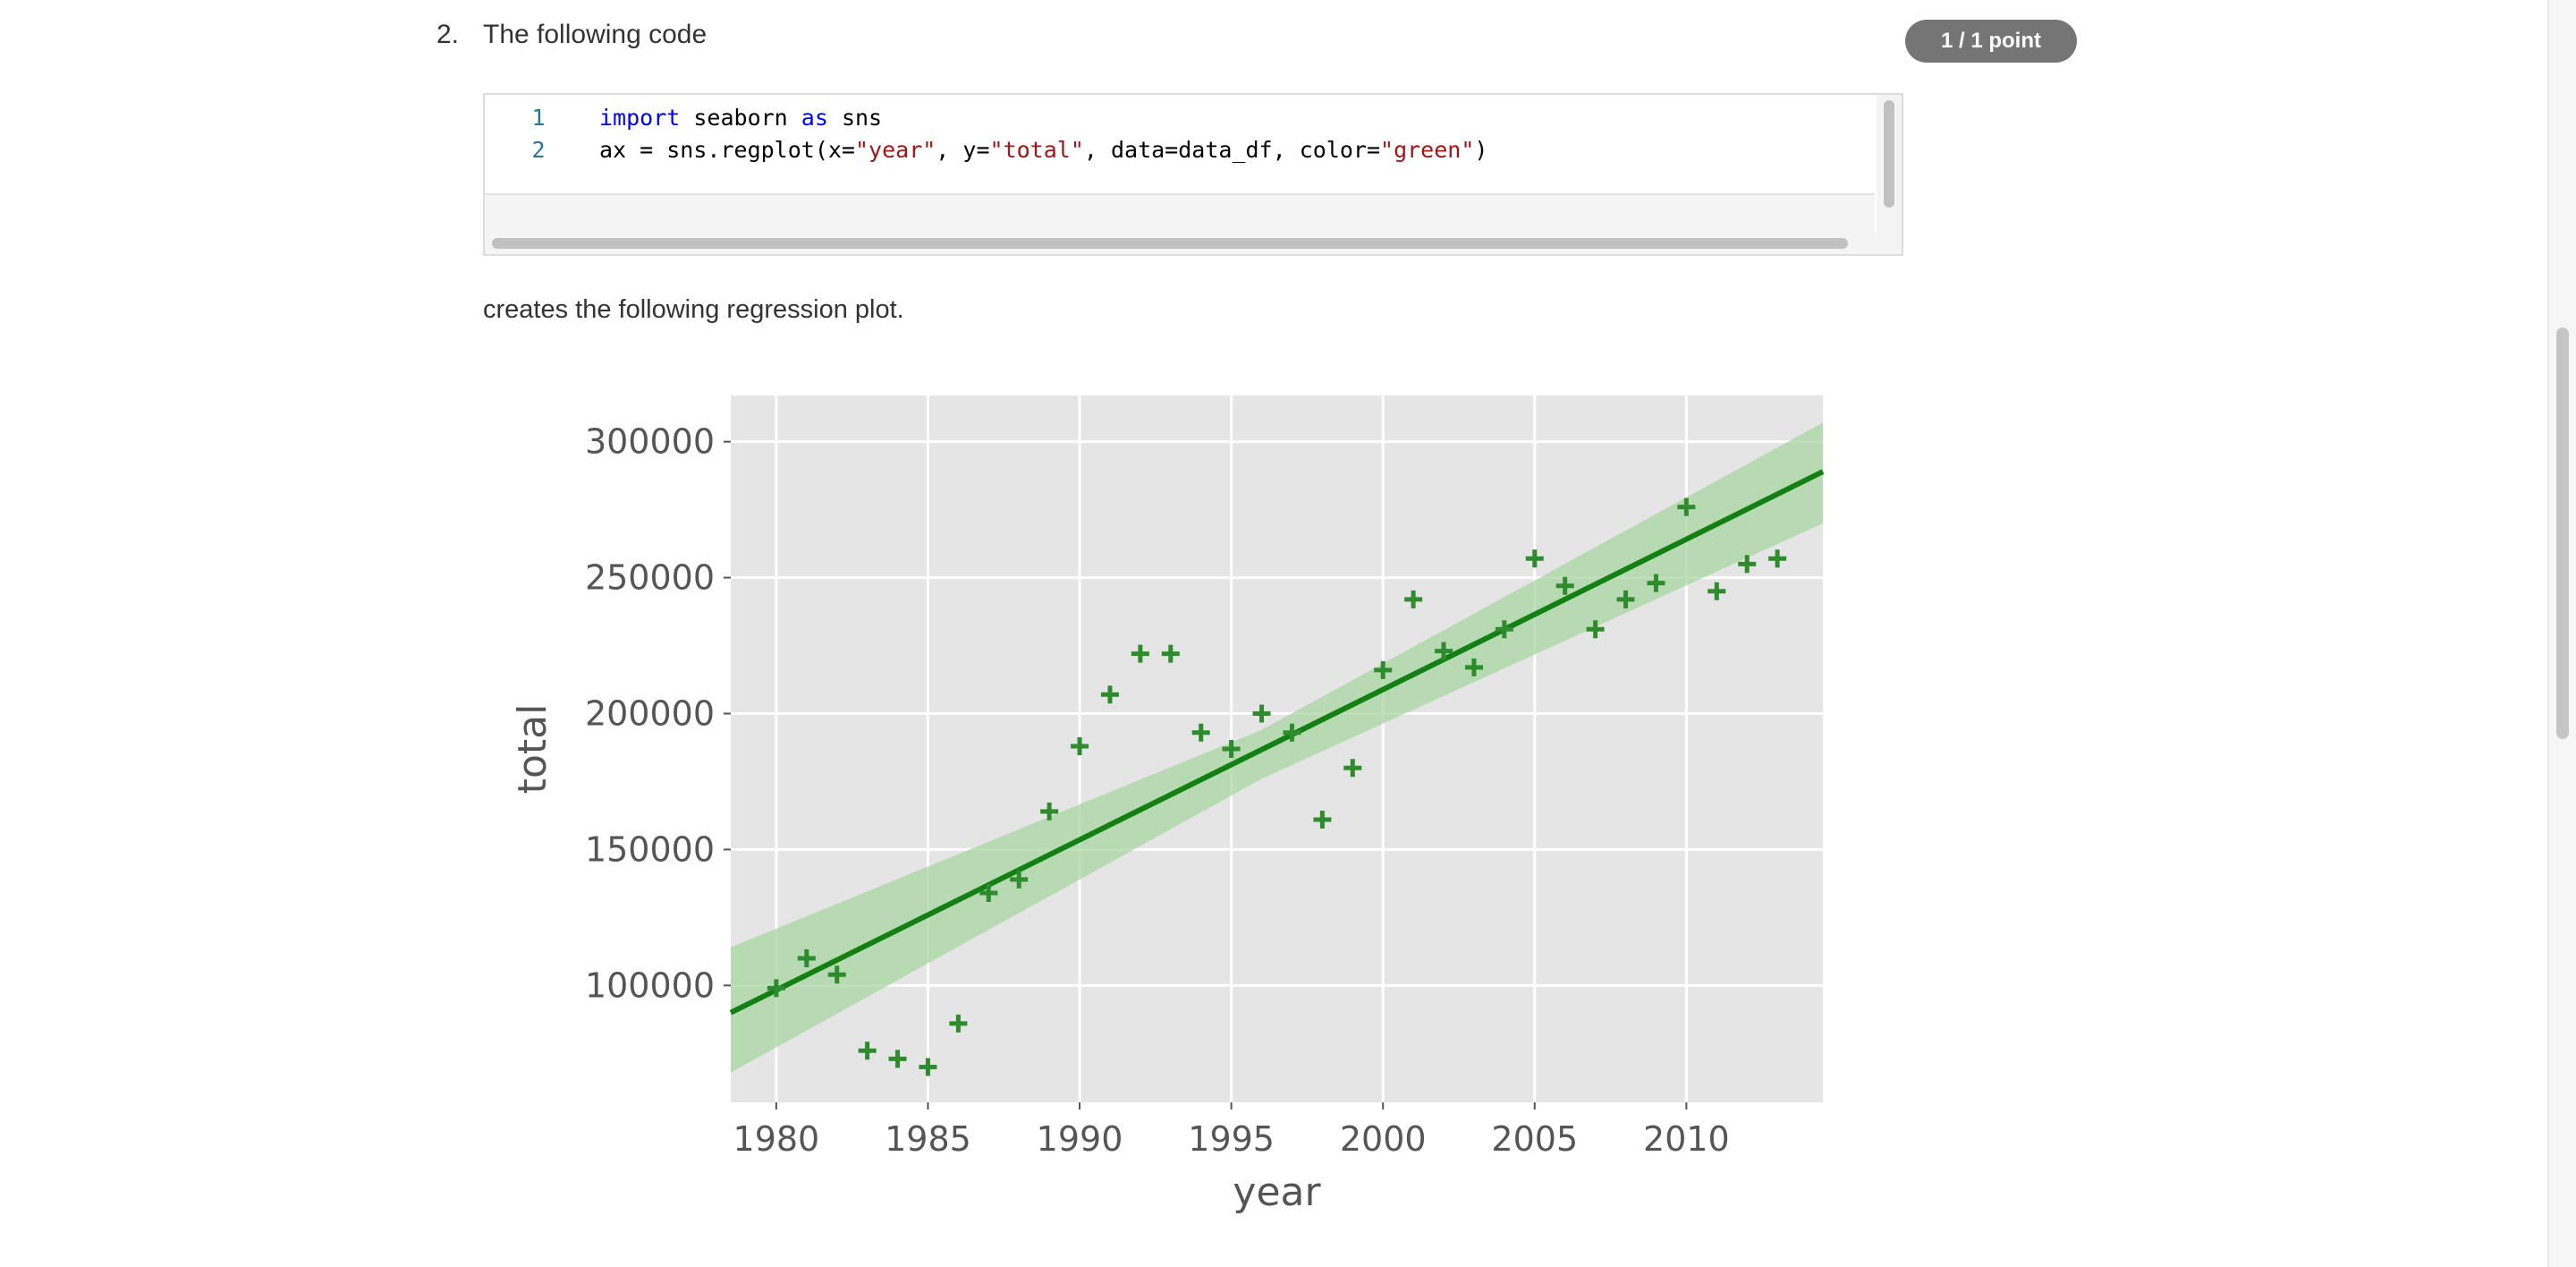  I want to click on code-string: "total", so click(1036, 150).